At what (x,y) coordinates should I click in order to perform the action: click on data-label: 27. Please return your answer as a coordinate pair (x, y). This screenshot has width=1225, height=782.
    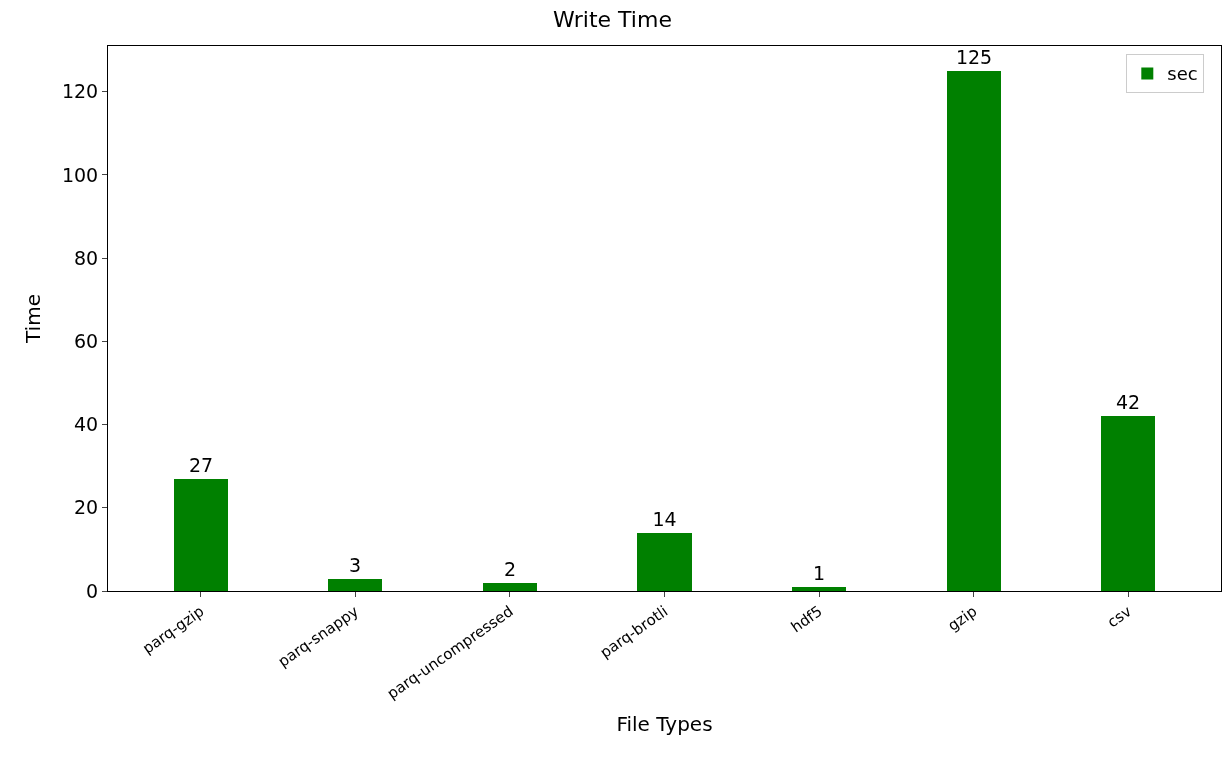
    Looking at the image, I should click on (201, 465).